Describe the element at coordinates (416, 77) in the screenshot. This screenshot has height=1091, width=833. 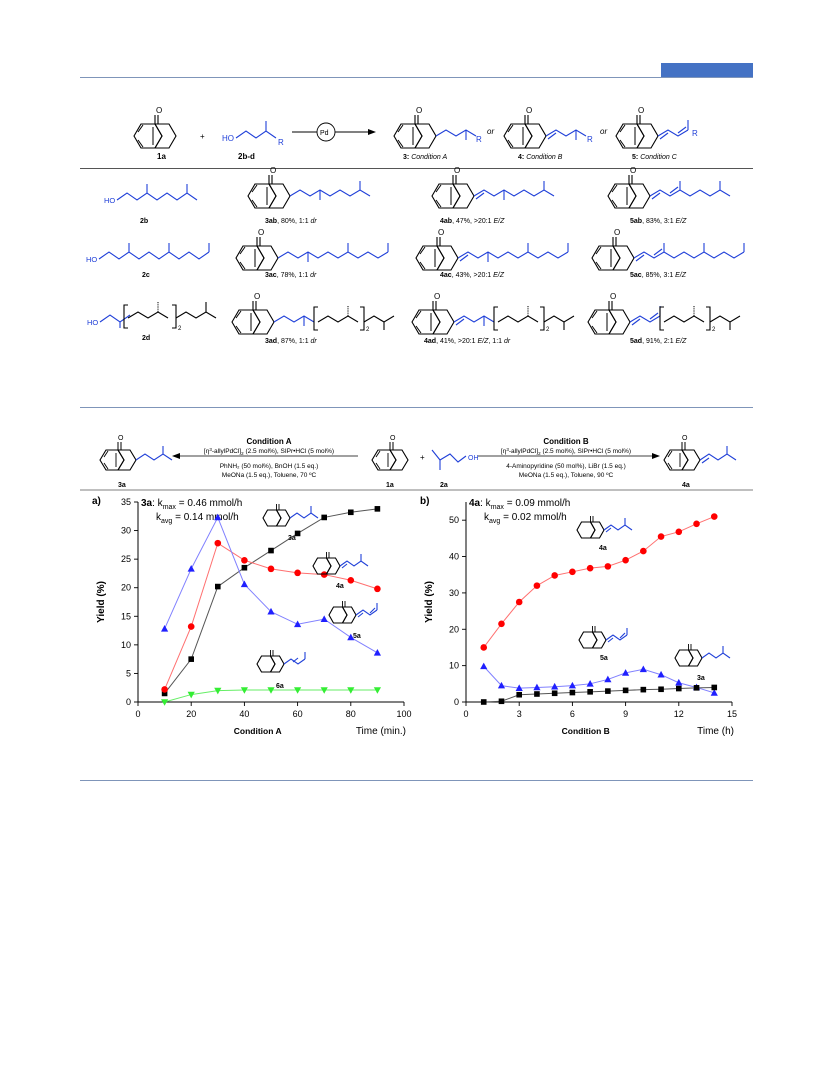
I see `top-rule` at that location.